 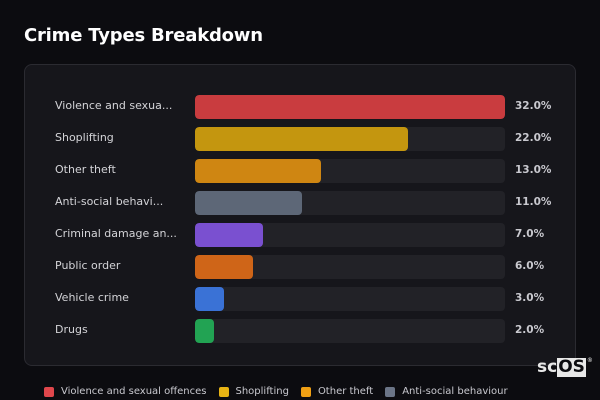 I want to click on bar-row: Anti-social behavi... 11.0%, so click(x=300, y=203).